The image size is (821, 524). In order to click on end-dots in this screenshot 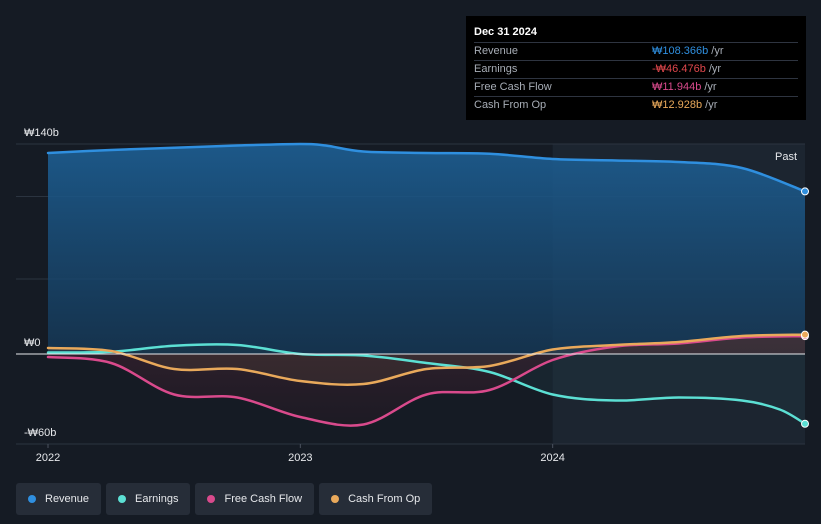, I will do `click(805, 307)`.